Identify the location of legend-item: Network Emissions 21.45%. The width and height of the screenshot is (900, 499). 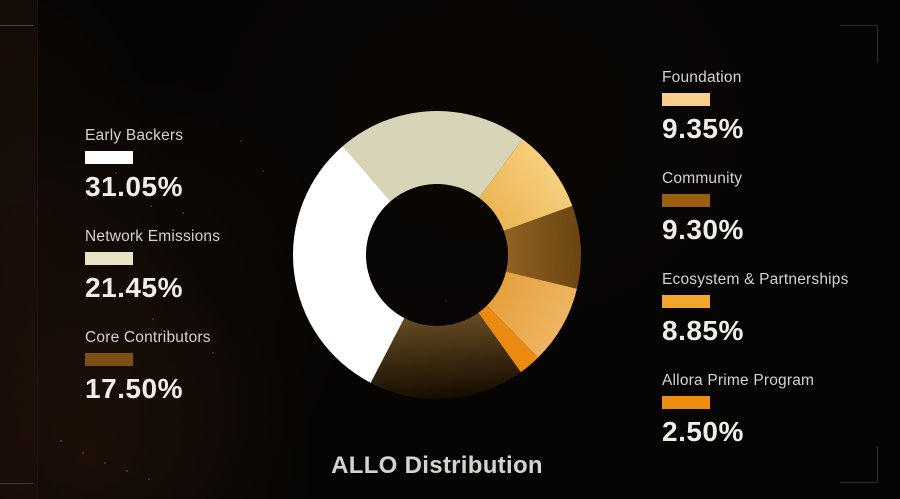
(200, 265).